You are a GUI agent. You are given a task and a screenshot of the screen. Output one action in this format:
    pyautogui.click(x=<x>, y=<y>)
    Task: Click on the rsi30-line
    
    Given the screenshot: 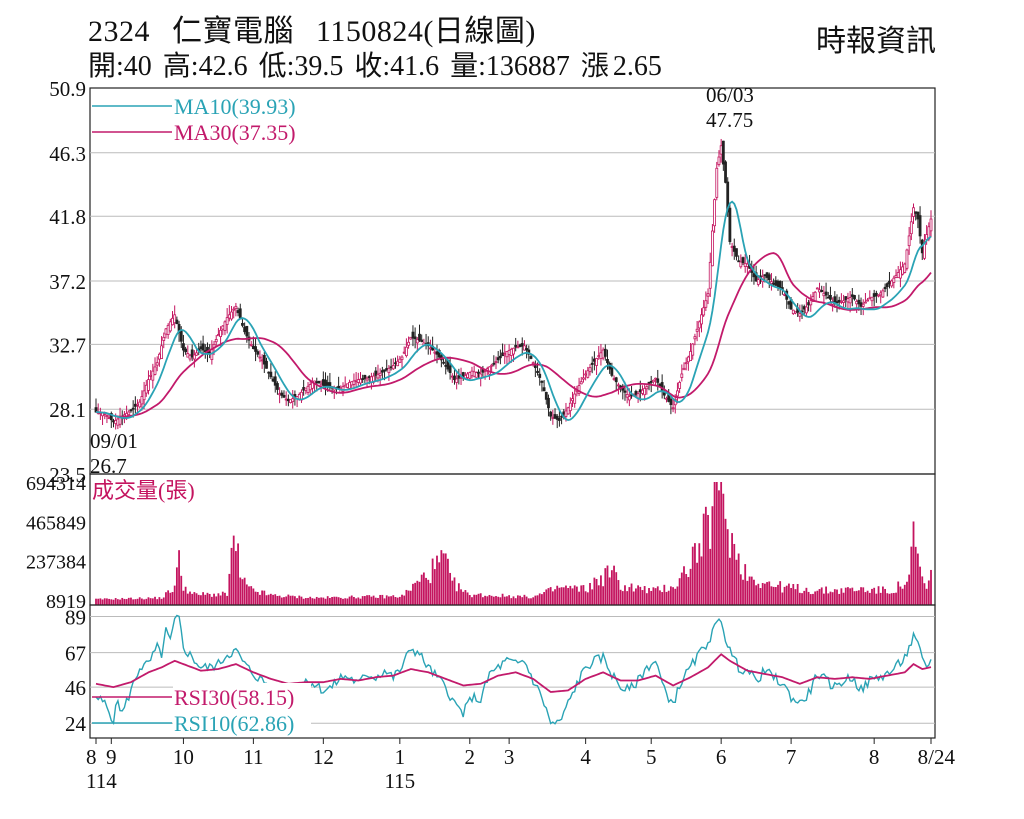 What is the action you would take?
    pyautogui.click(x=513, y=673)
    